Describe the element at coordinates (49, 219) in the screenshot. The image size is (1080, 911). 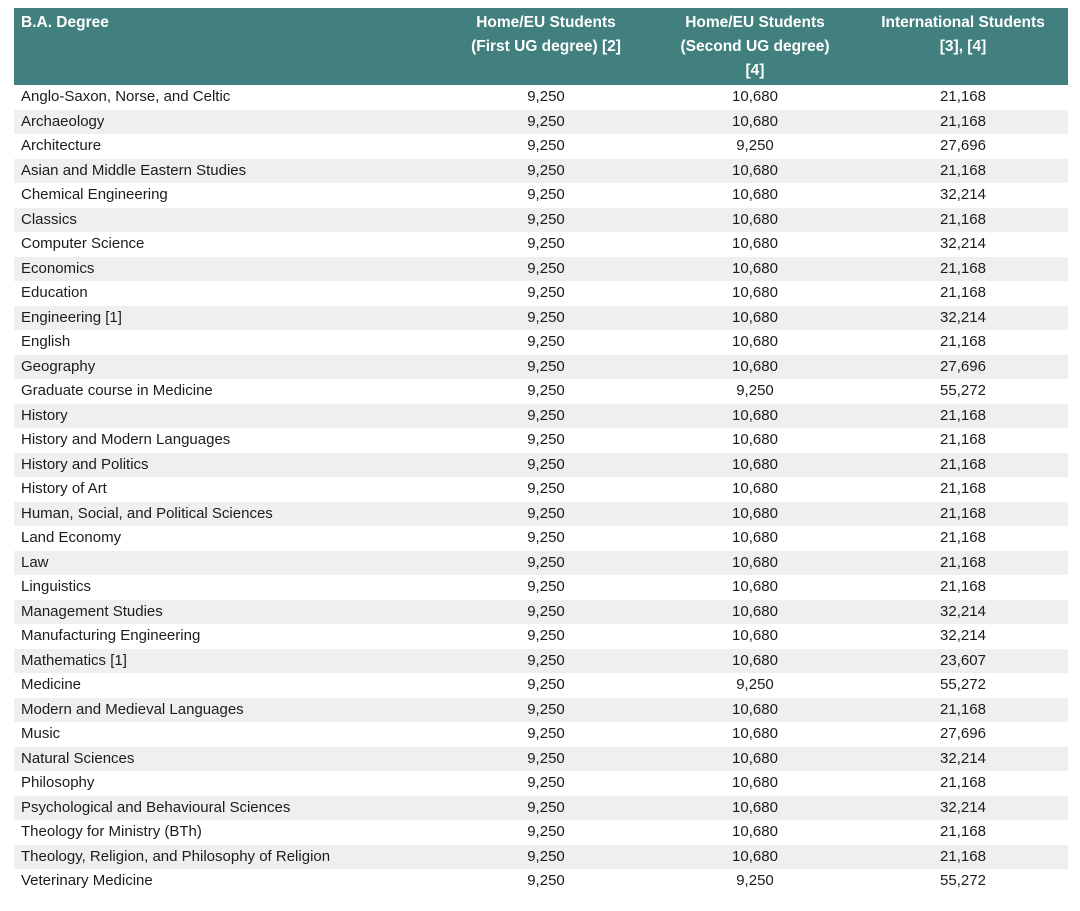
I see `degree-name-cell: Classics` at that location.